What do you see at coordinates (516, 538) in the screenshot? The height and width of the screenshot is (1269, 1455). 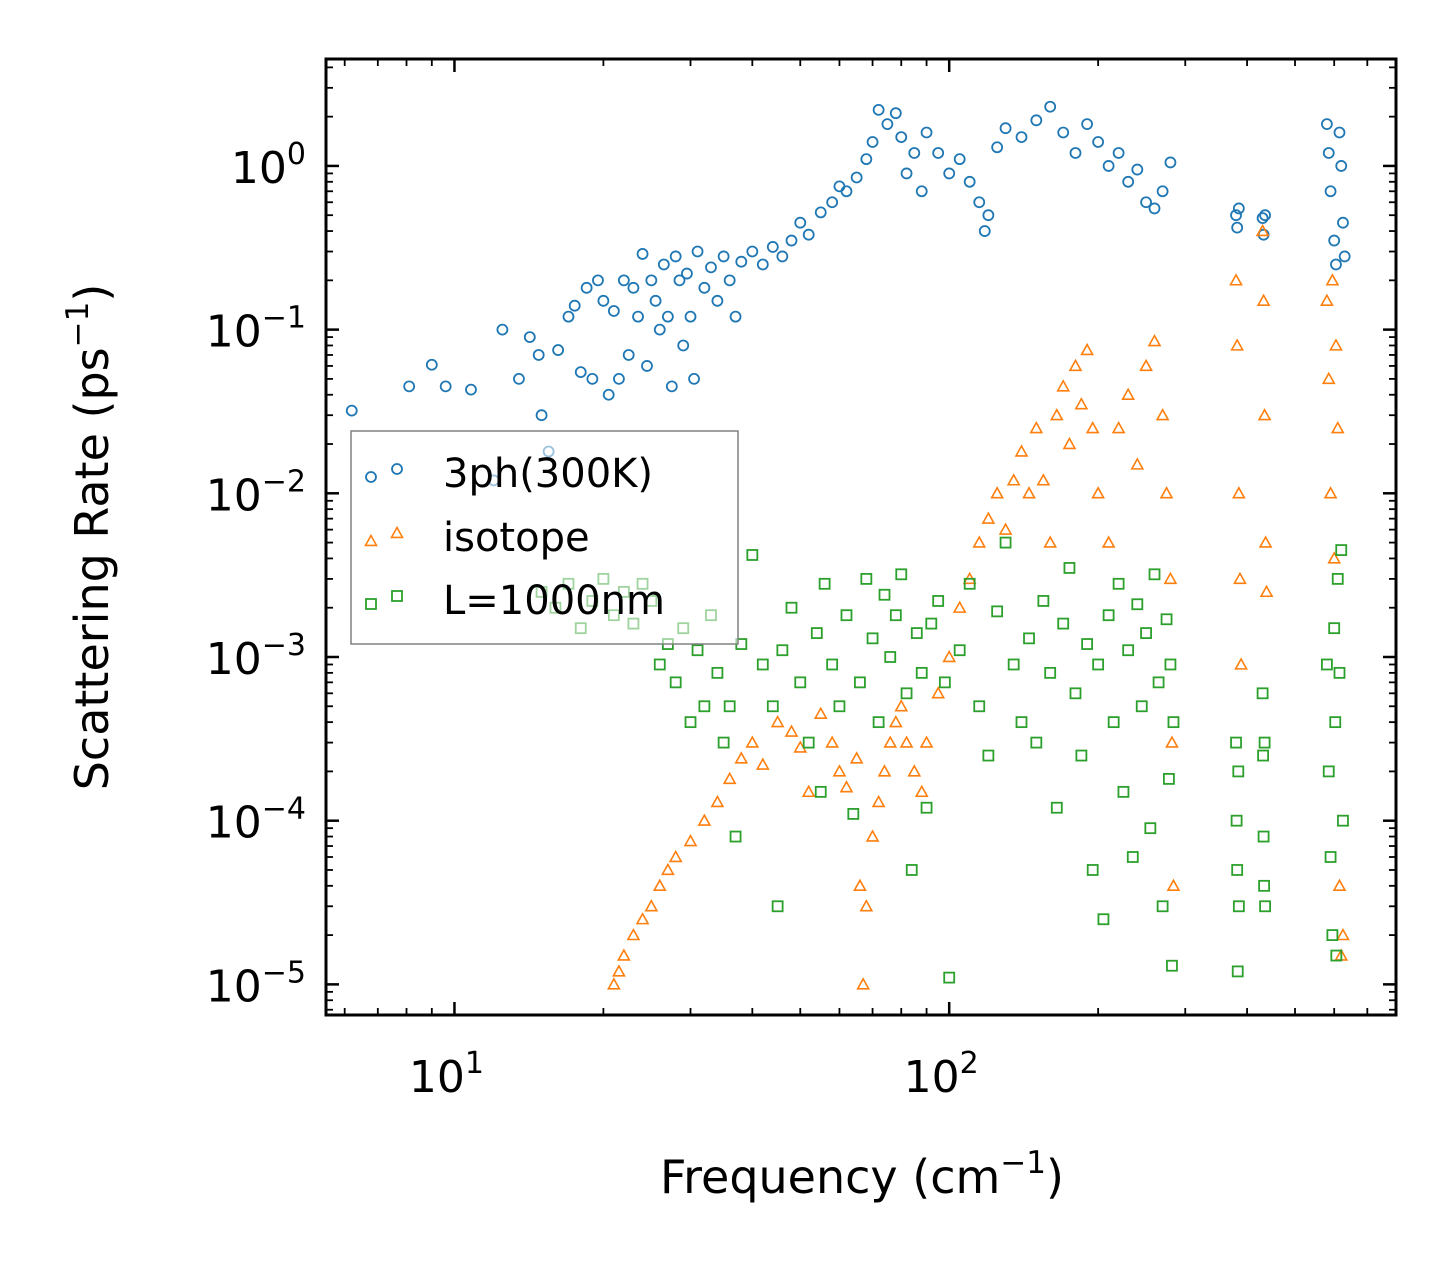 I see `legend-label-isotope: isotope` at bounding box center [516, 538].